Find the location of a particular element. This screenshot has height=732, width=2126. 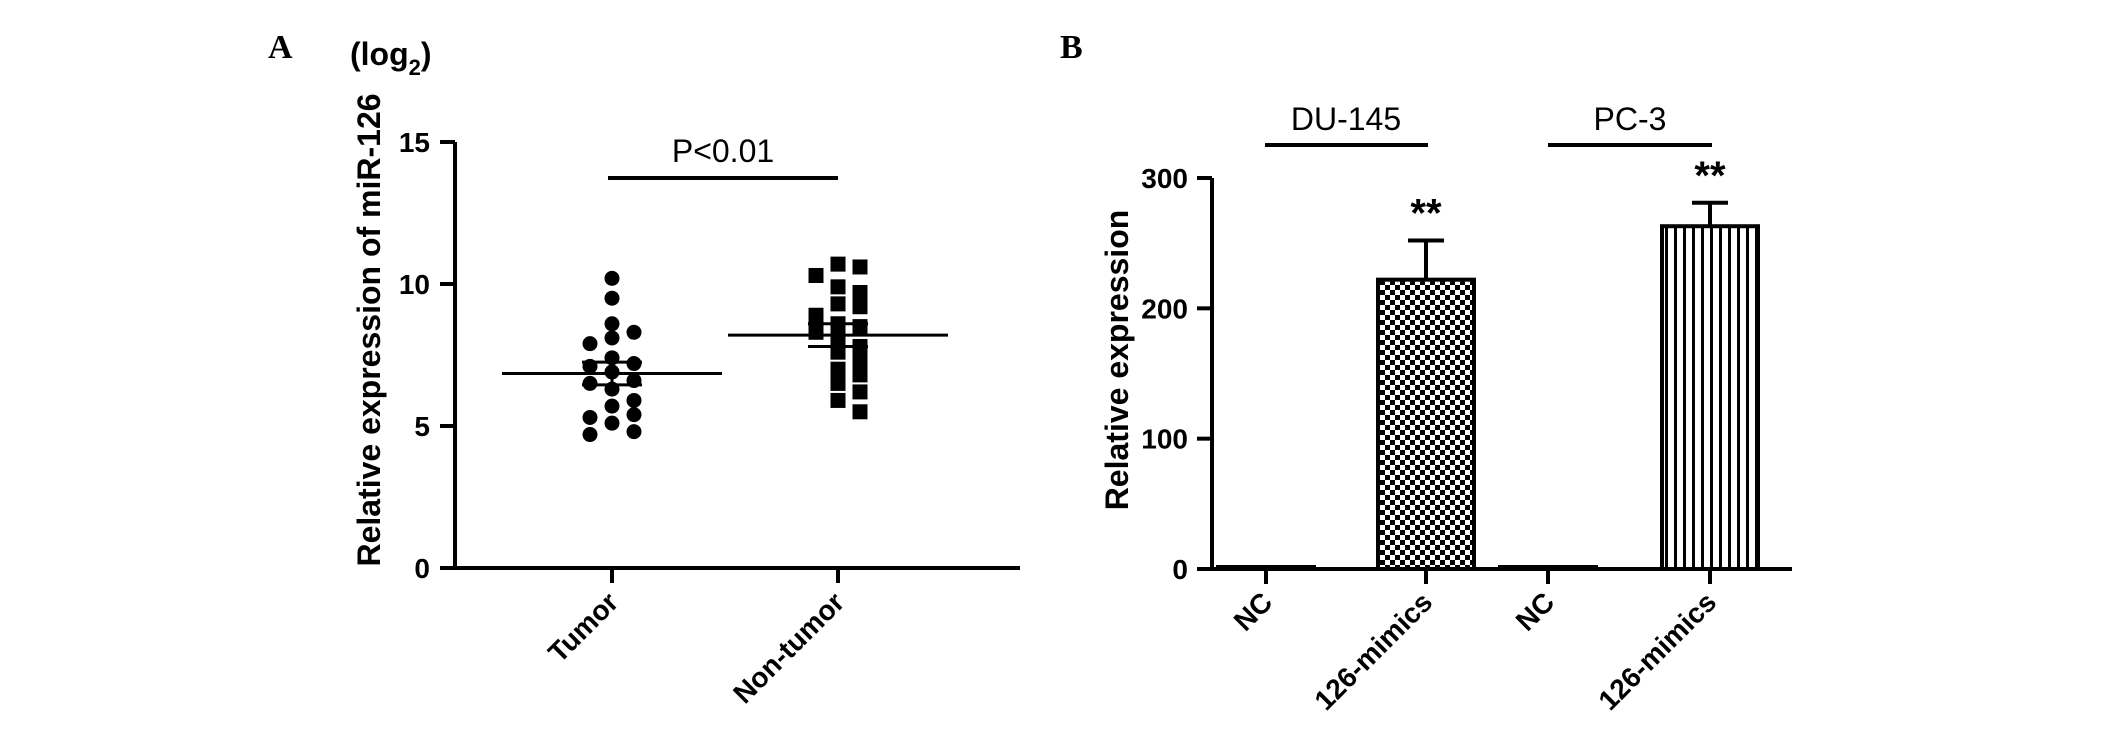

panel-a-letter: A is located at coordinates (280, 47).